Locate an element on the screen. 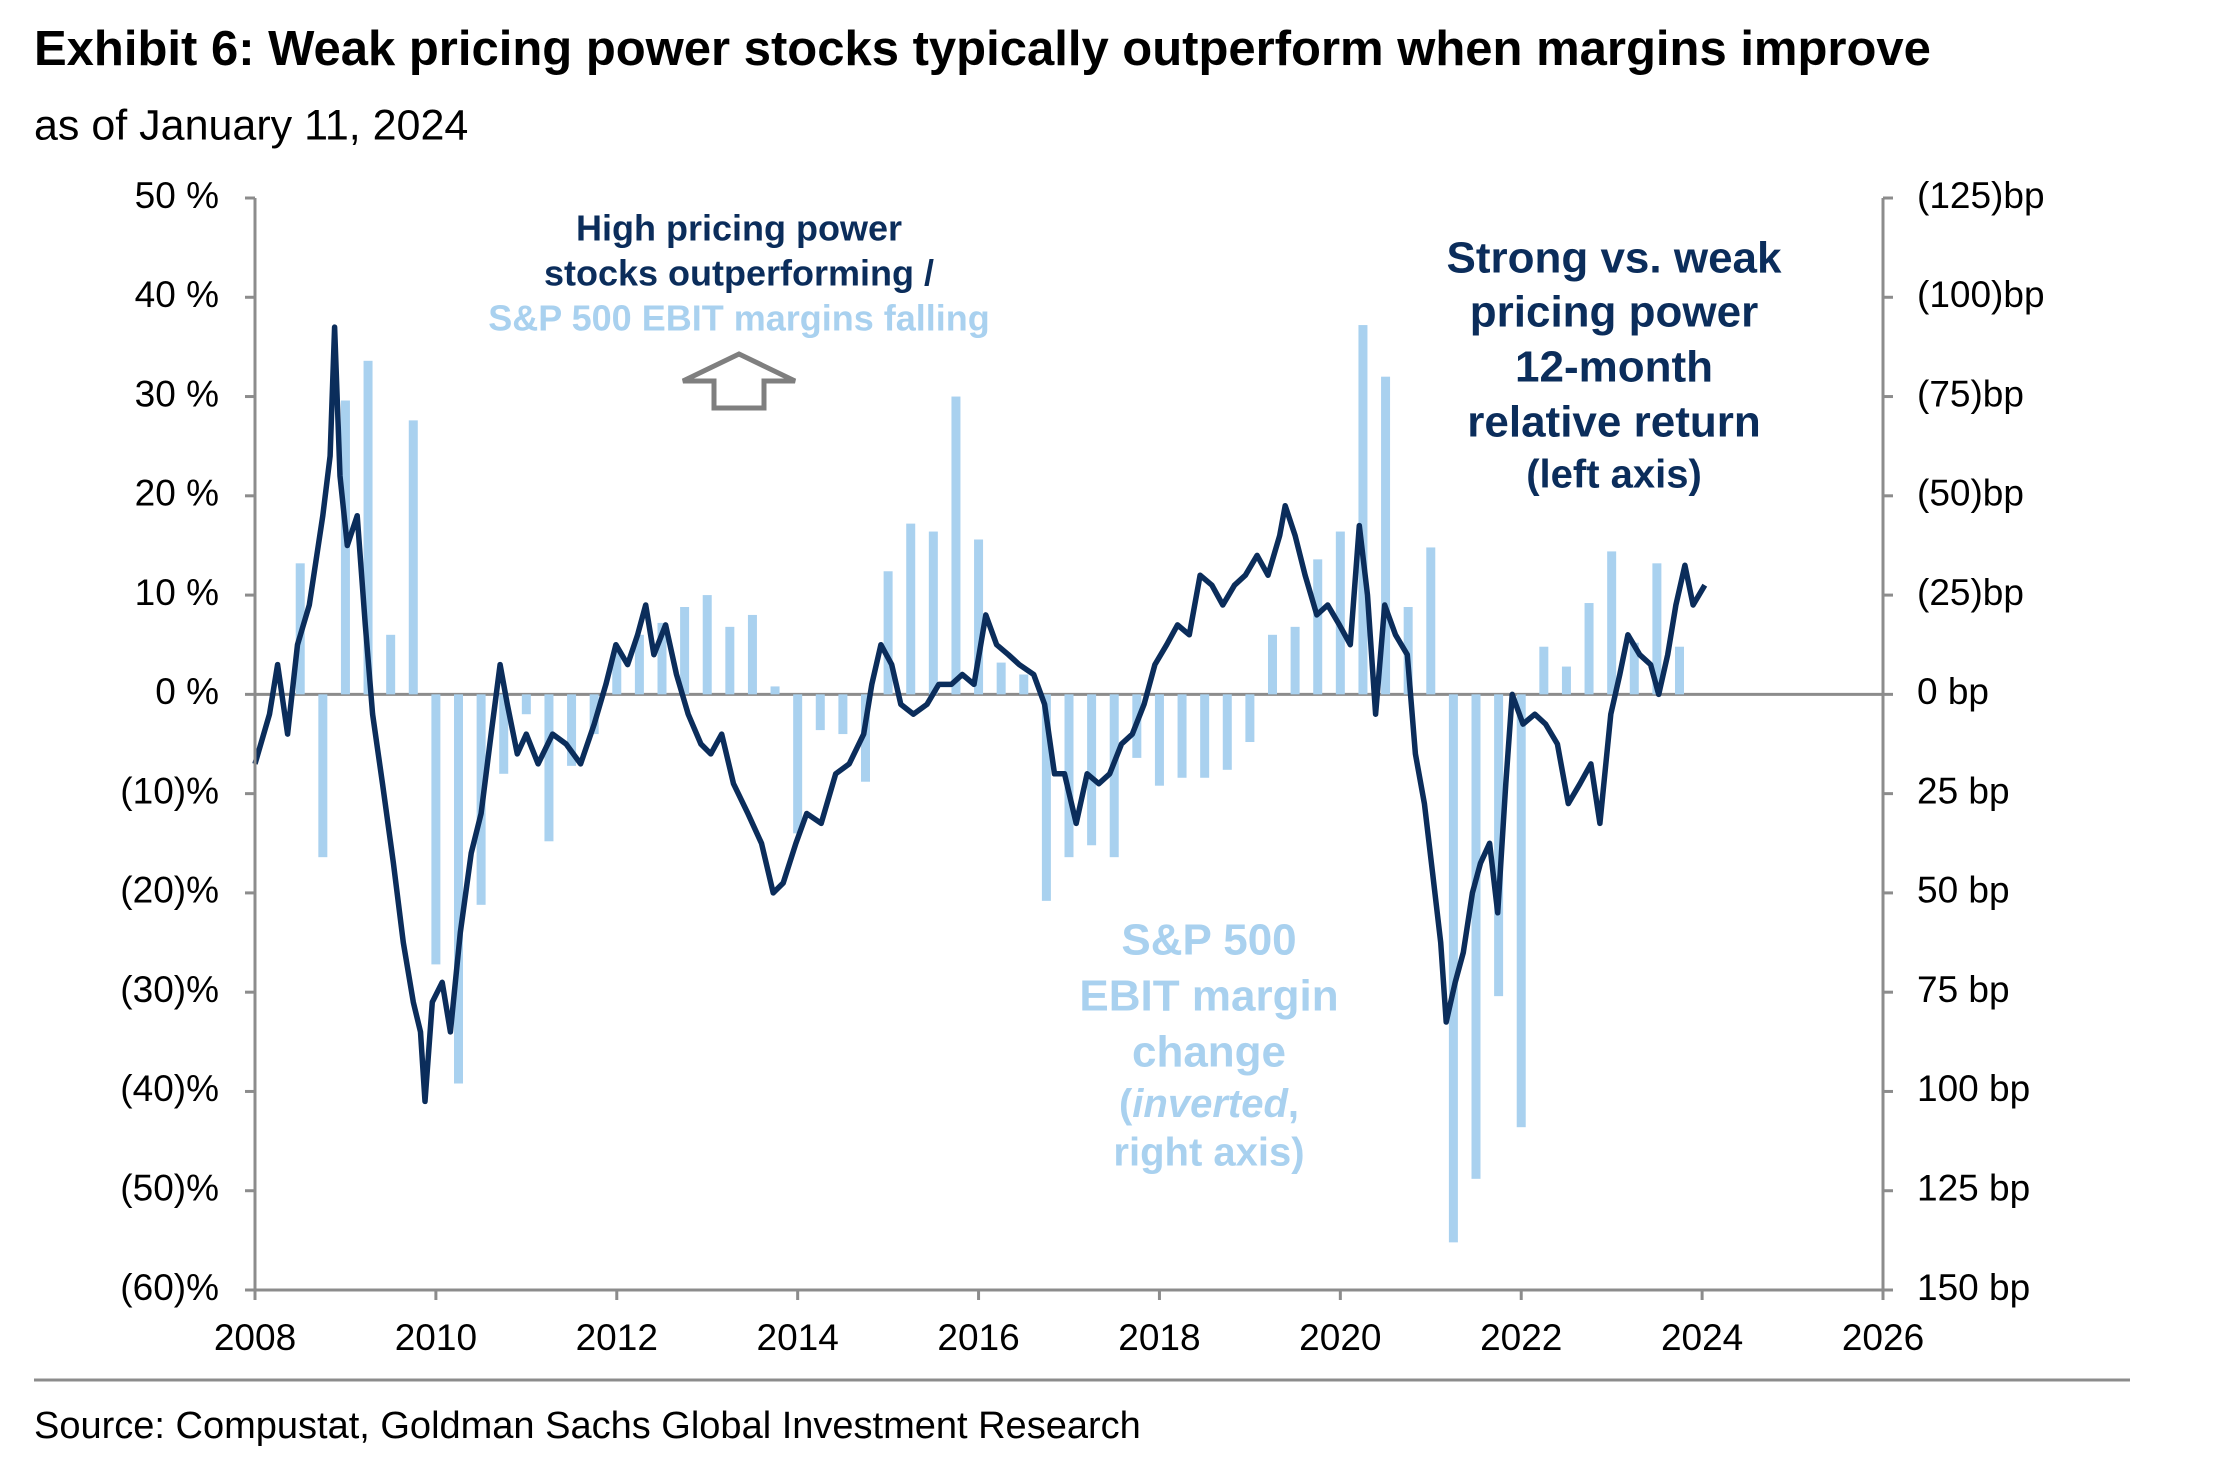 This screenshot has height=1468, width=2220. y-tick-label: (40)% is located at coordinates (169, 1088).